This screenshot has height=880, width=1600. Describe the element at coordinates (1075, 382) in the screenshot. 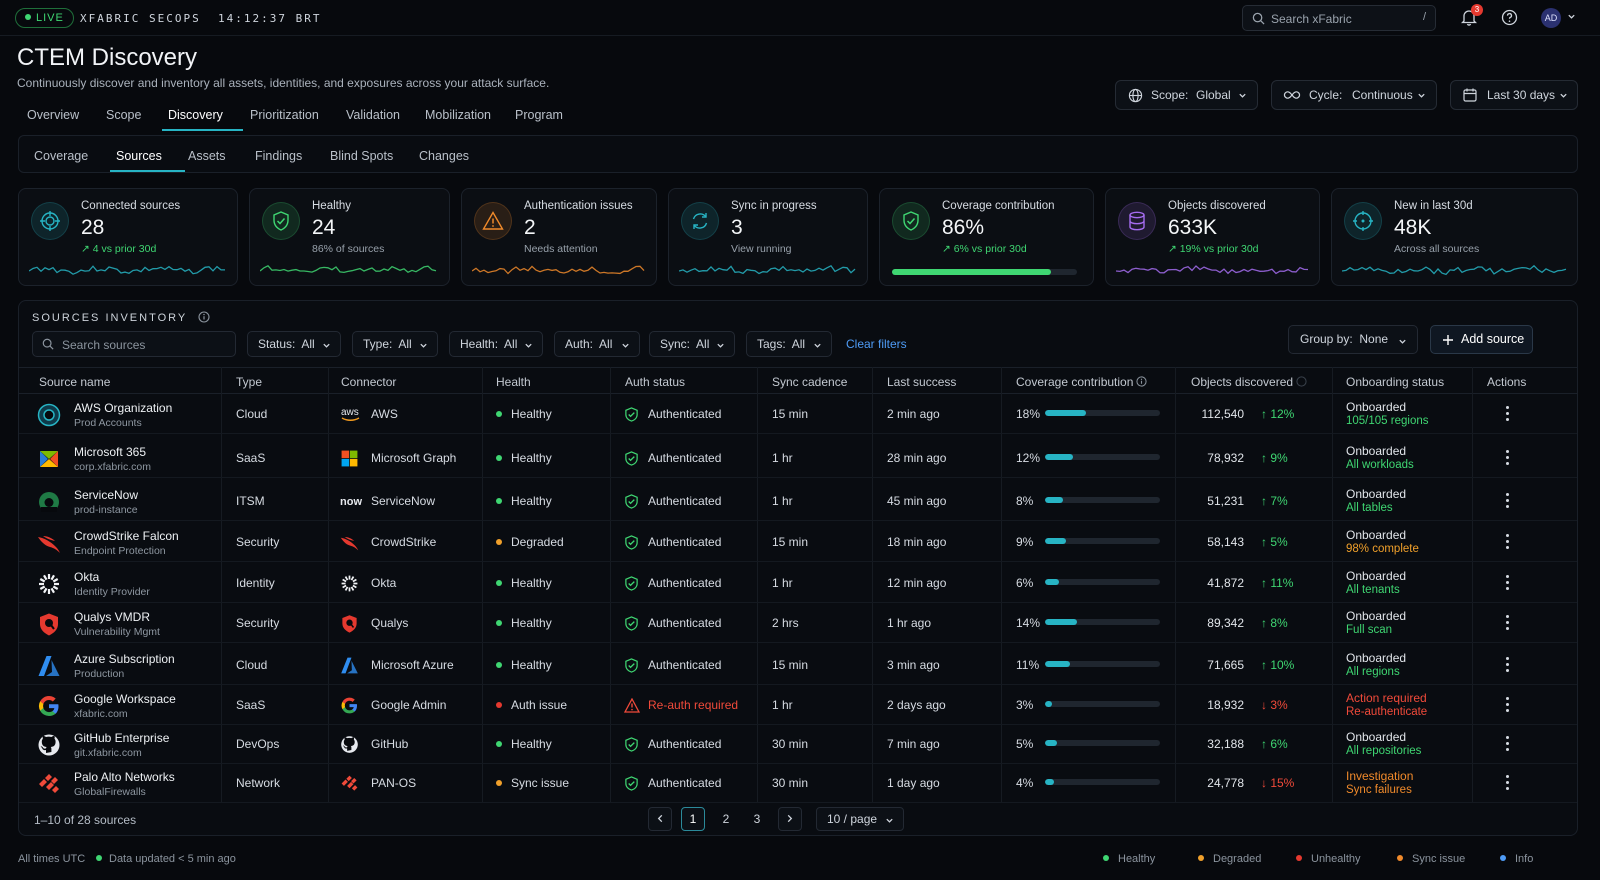

I see `col-coverage-contribution: Coverage contribution` at that location.